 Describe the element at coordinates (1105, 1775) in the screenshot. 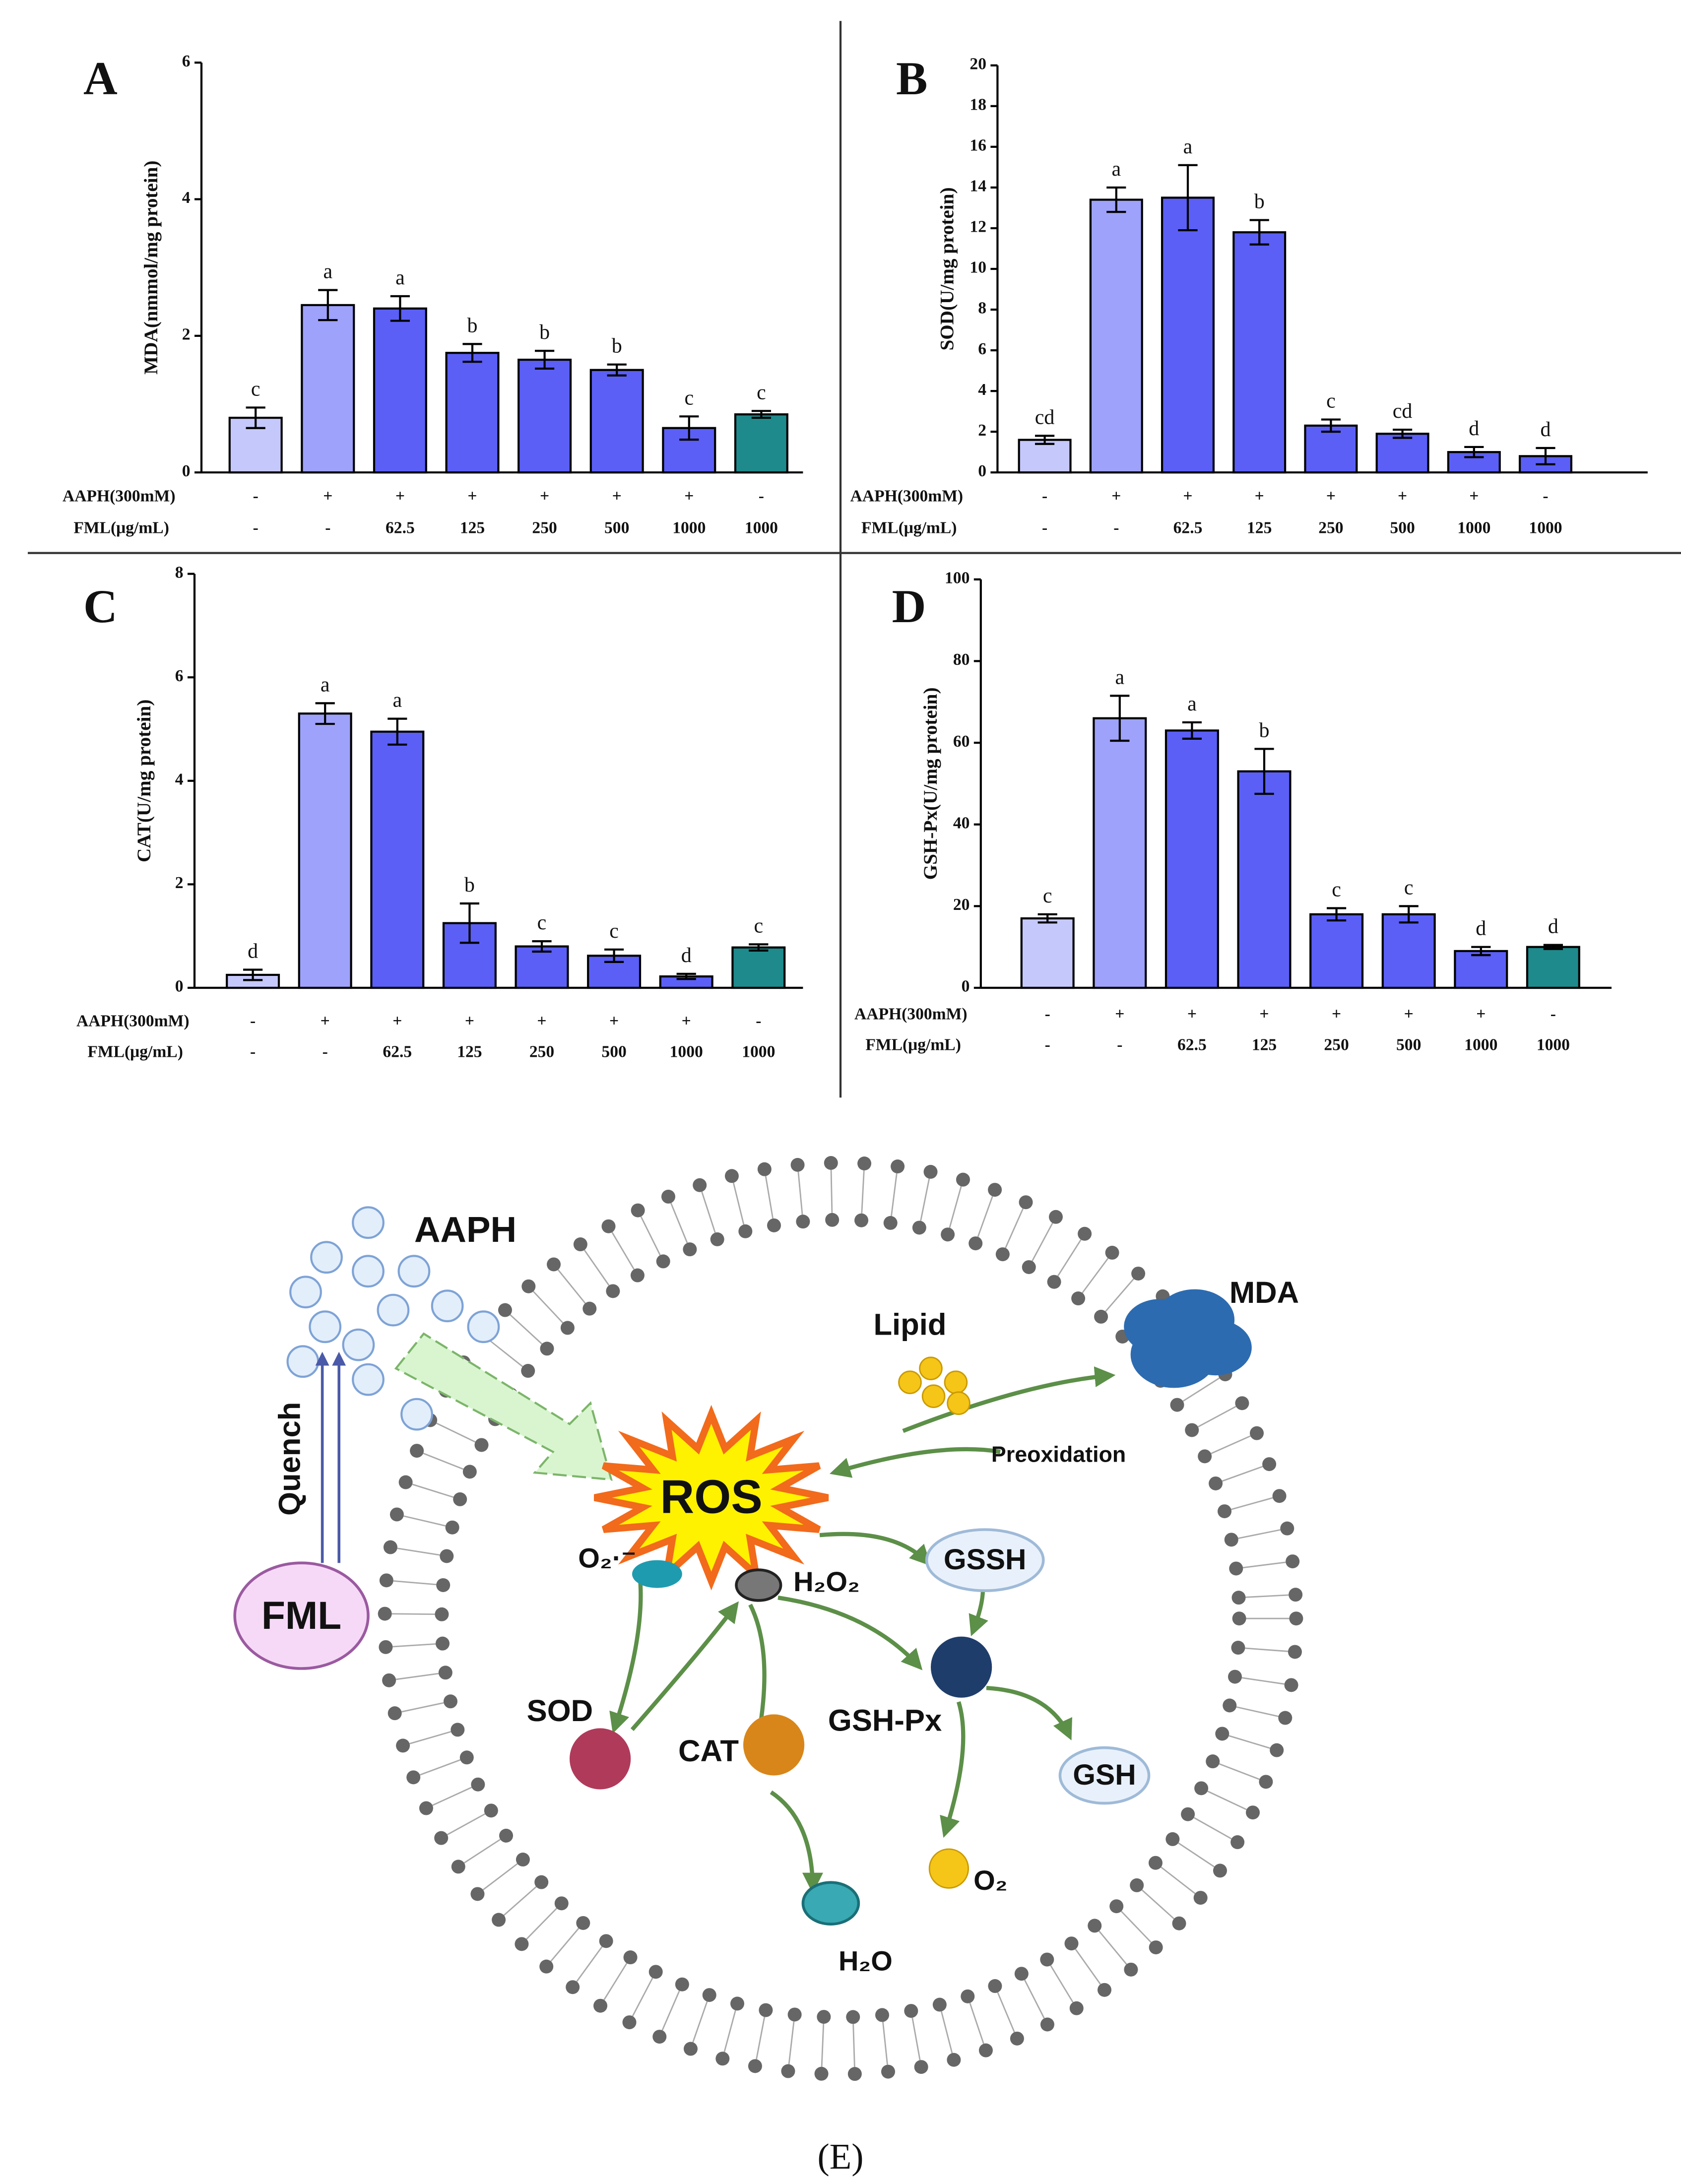

I see `gsh-bubble` at that location.